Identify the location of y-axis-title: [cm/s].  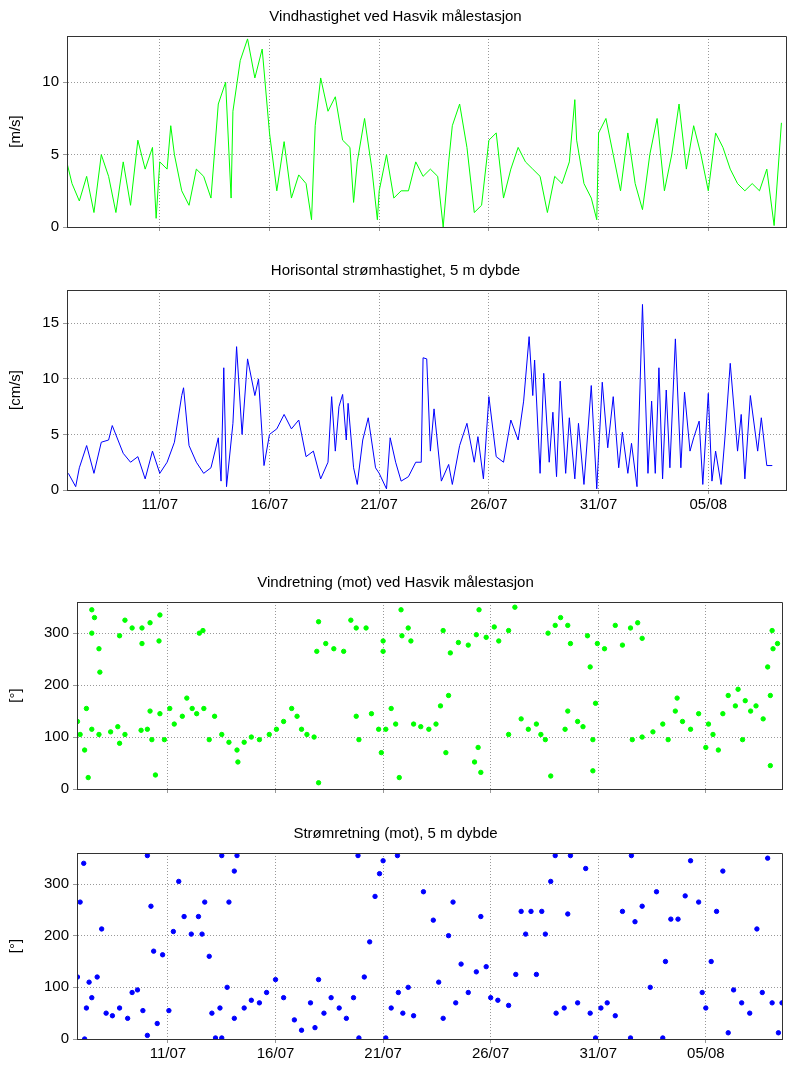
(15, 390).